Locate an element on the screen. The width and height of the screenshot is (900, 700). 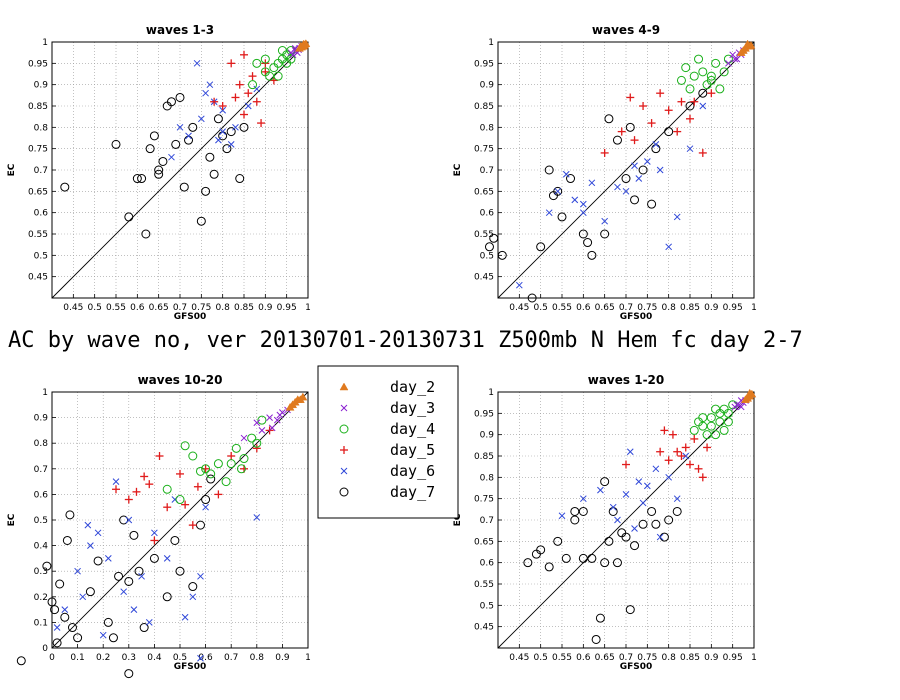
y-tick-label: 0.2 is located at coordinates (41, 598).